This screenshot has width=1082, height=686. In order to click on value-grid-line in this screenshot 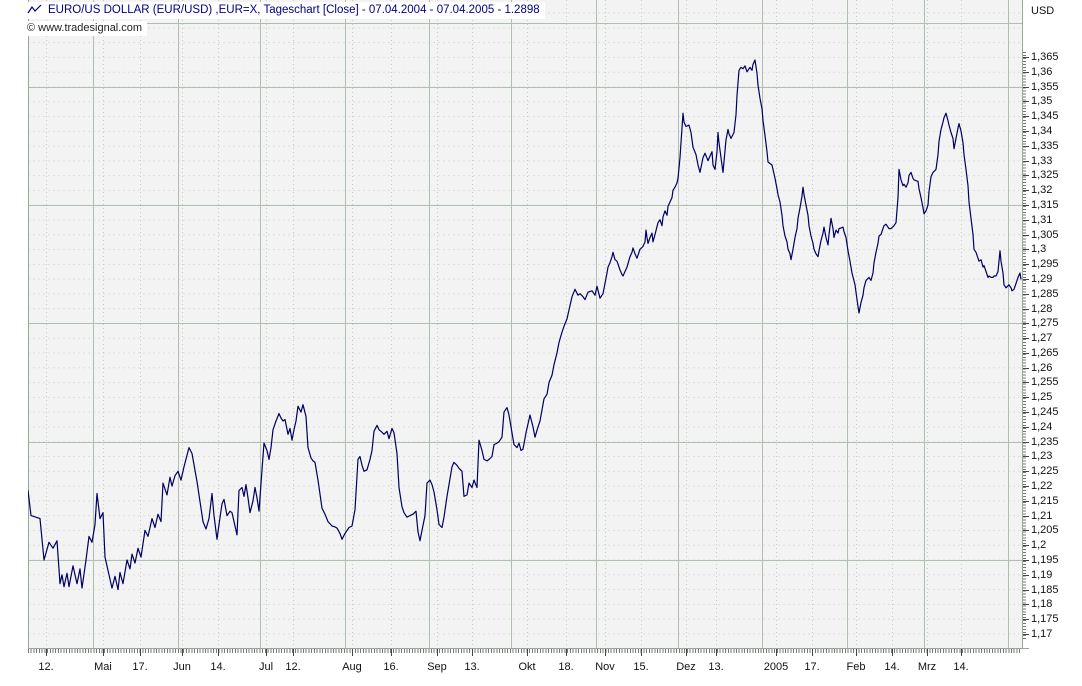, I will do `click(525, 442)`.